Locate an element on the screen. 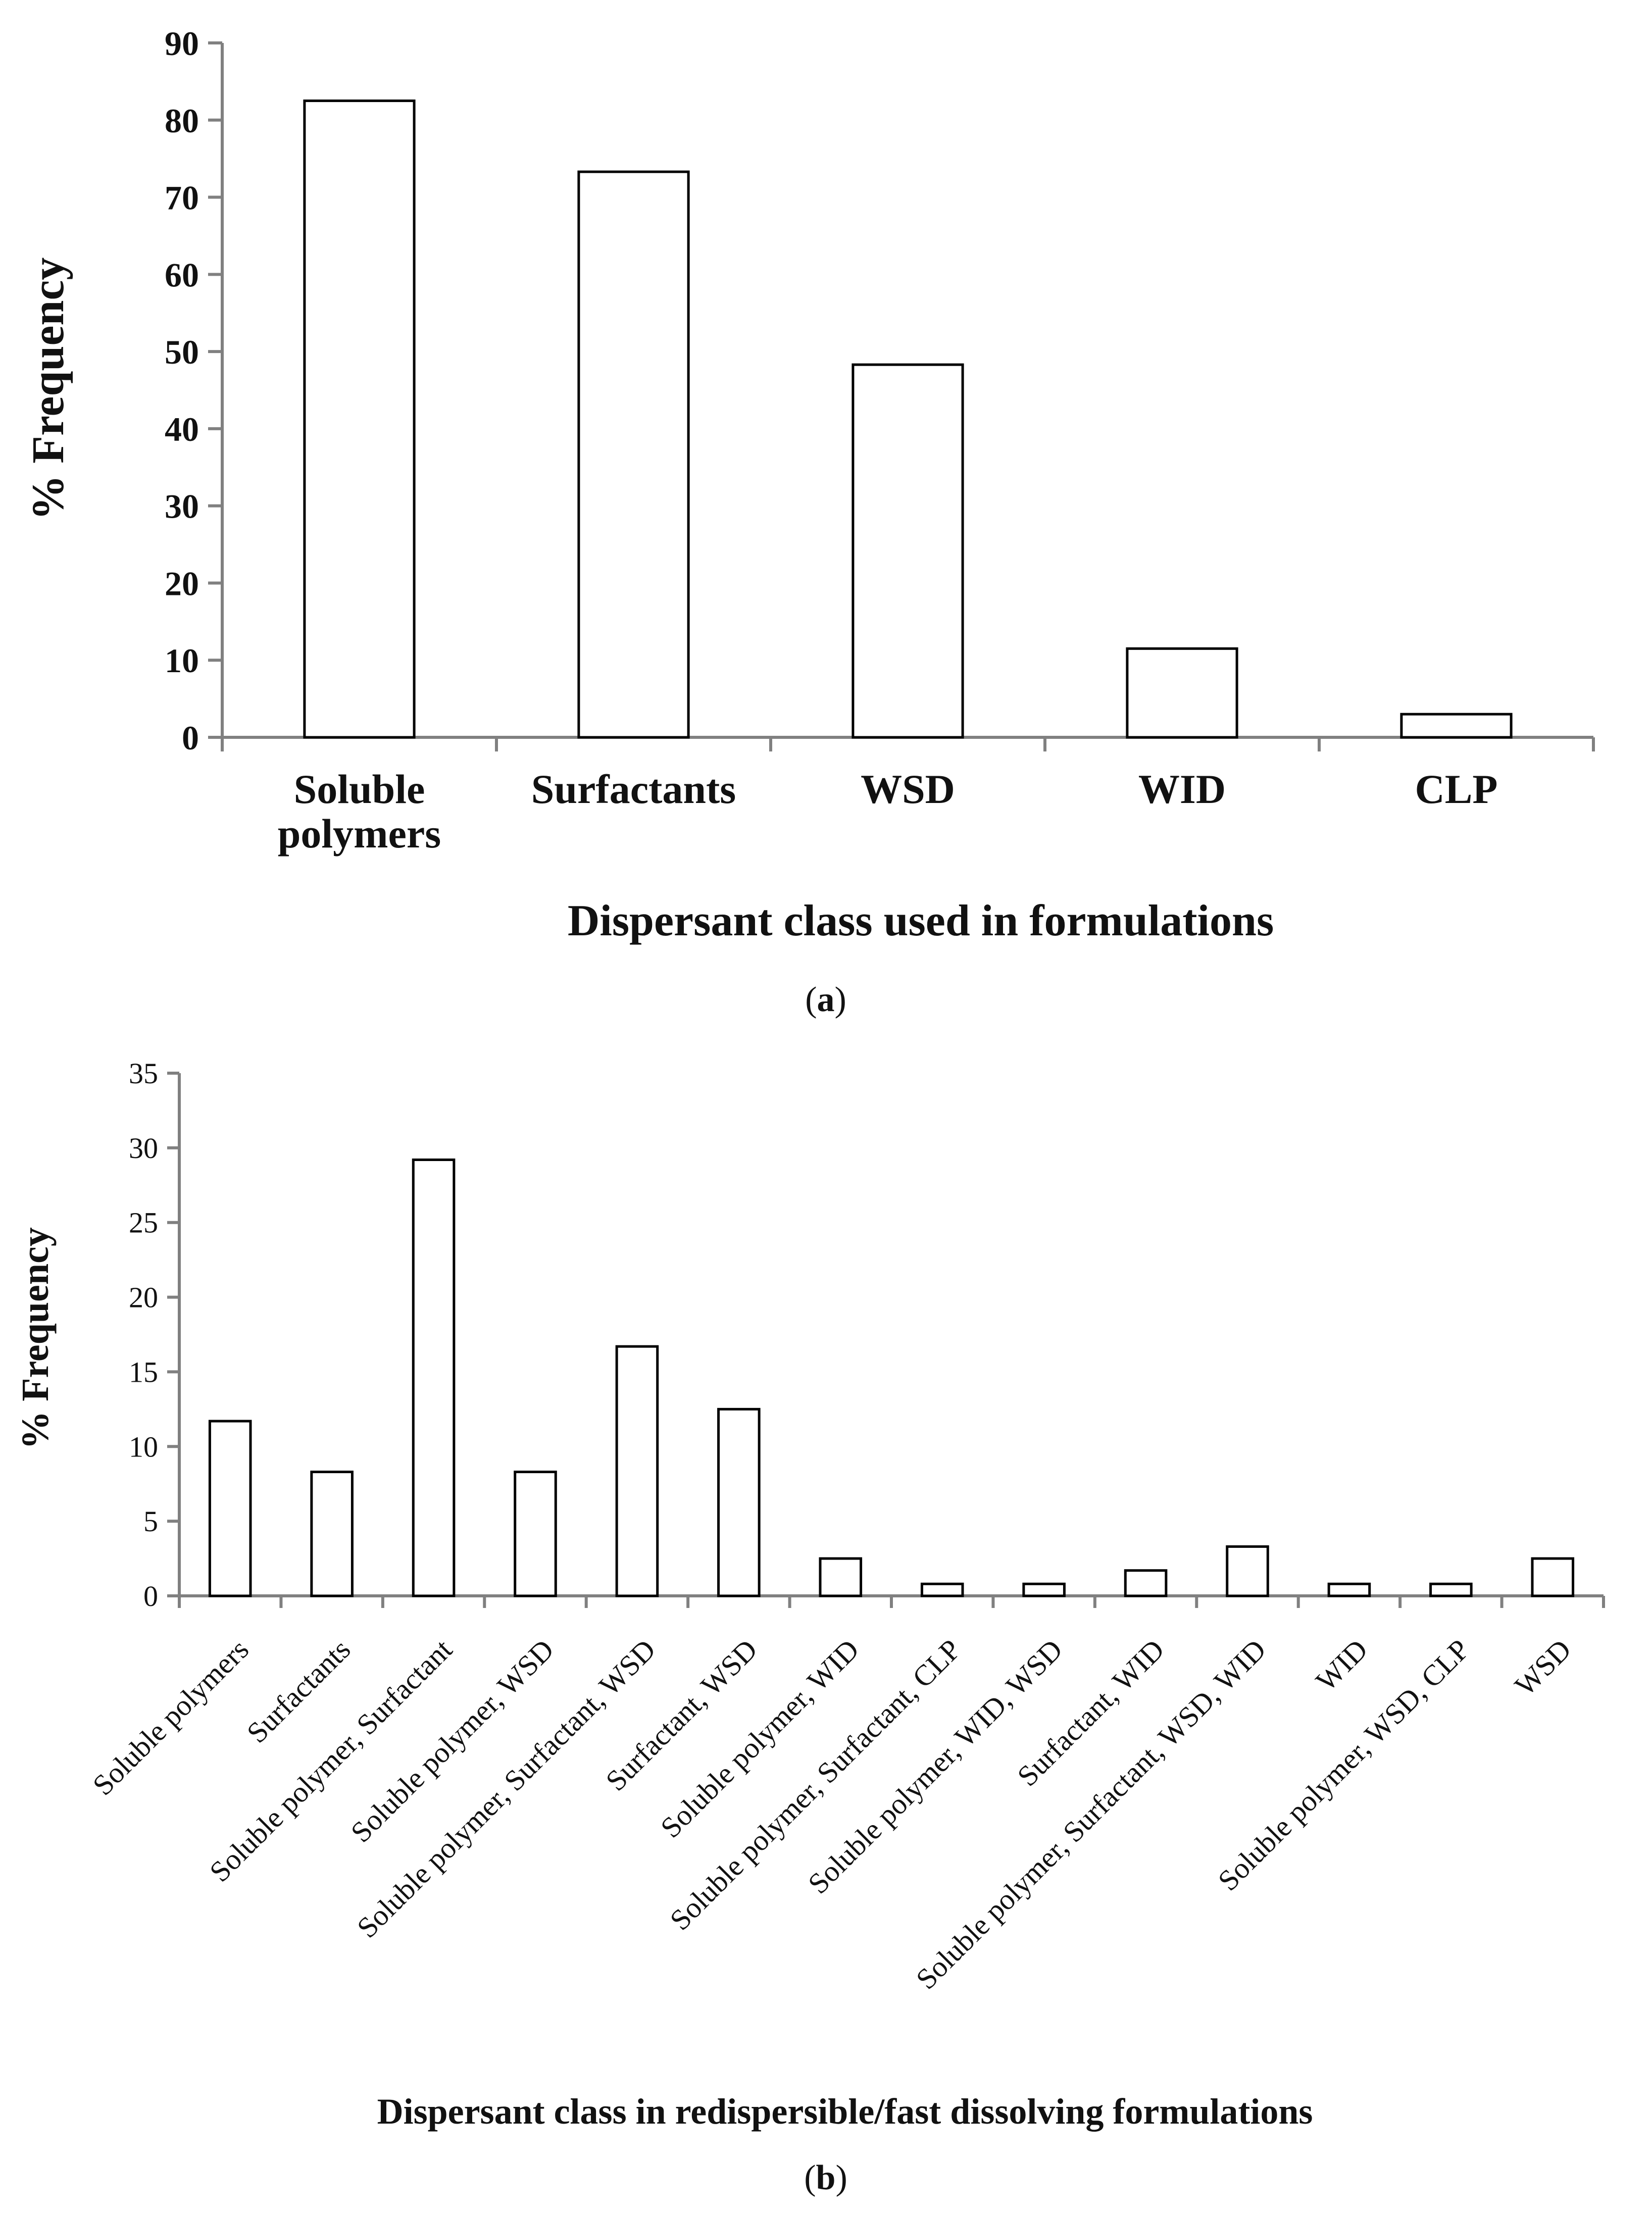 Image resolution: width=1652 pixels, height=2214 pixels. x-tick-label-a: WID is located at coordinates (1182, 789).